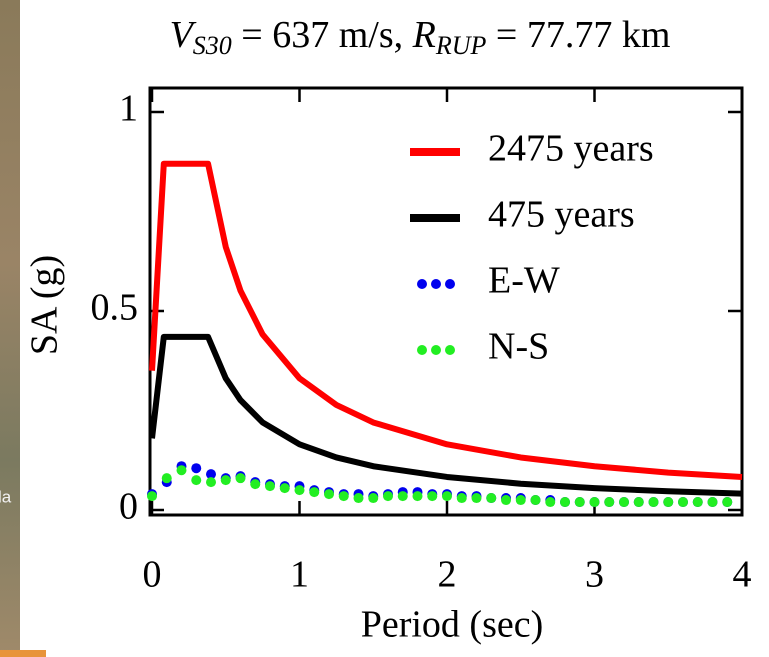  What do you see at coordinates (299, 575) in the screenshot?
I see `x-tick-label: 1` at bounding box center [299, 575].